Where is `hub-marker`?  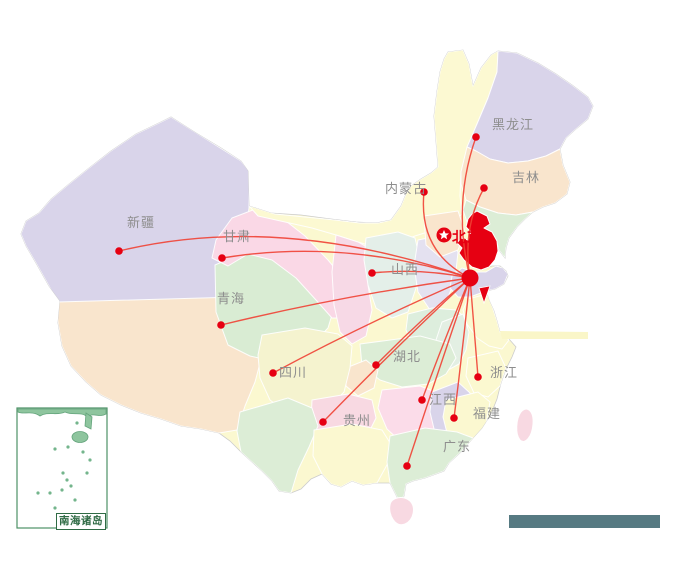 hub-marker is located at coordinates (470, 278).